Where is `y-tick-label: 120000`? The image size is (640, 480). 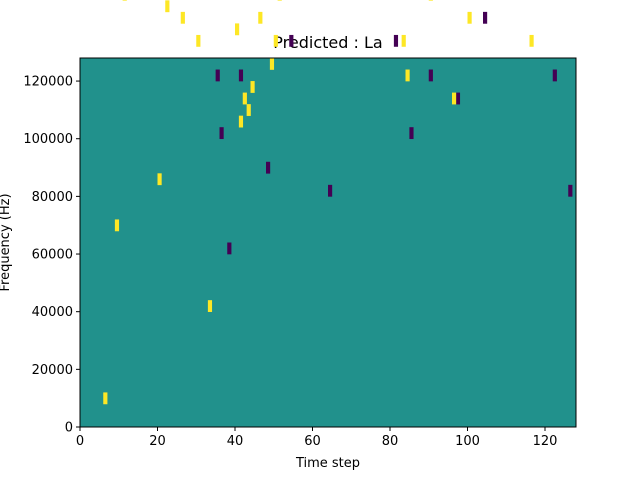
y-tick-label: 120000 is located at coordinates (48, 82).